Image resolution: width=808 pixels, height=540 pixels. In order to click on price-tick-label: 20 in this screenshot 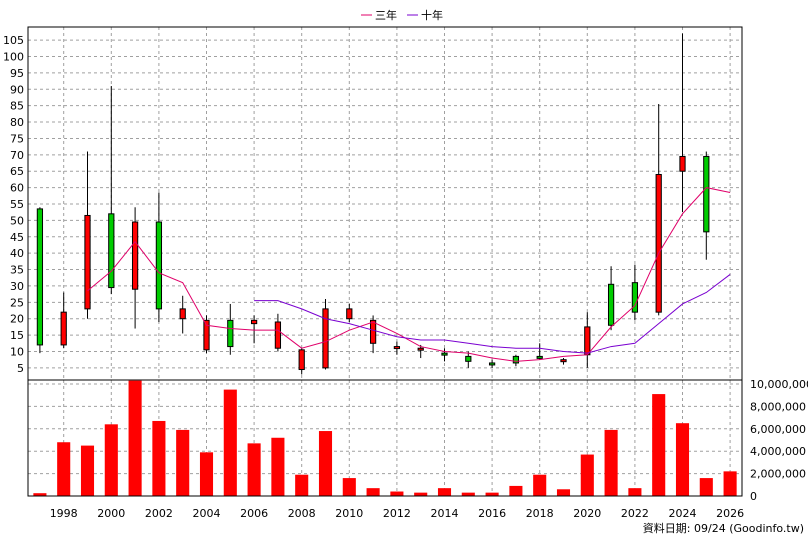, I will do `click(17, 319)`.